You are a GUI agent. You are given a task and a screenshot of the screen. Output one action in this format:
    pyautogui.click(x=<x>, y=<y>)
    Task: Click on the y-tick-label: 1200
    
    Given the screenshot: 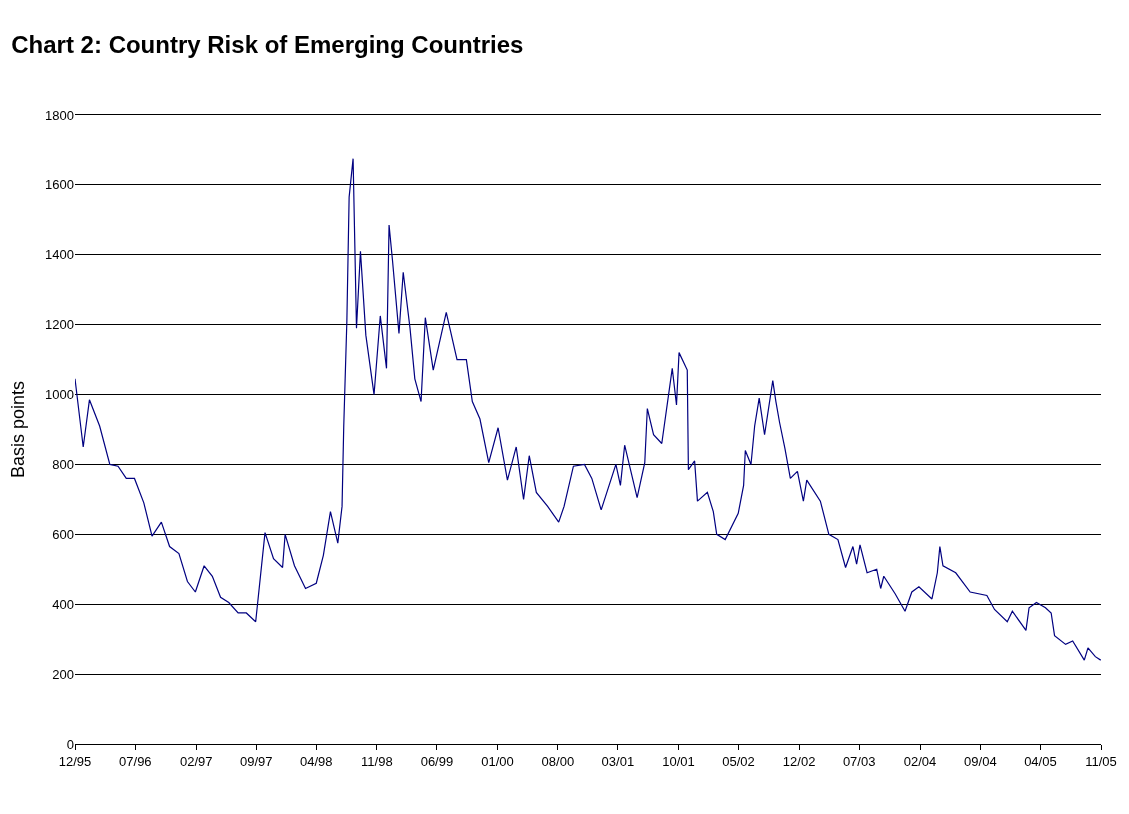 What is the action you would take?
    pyautogui.click(x=59, y=325)
    